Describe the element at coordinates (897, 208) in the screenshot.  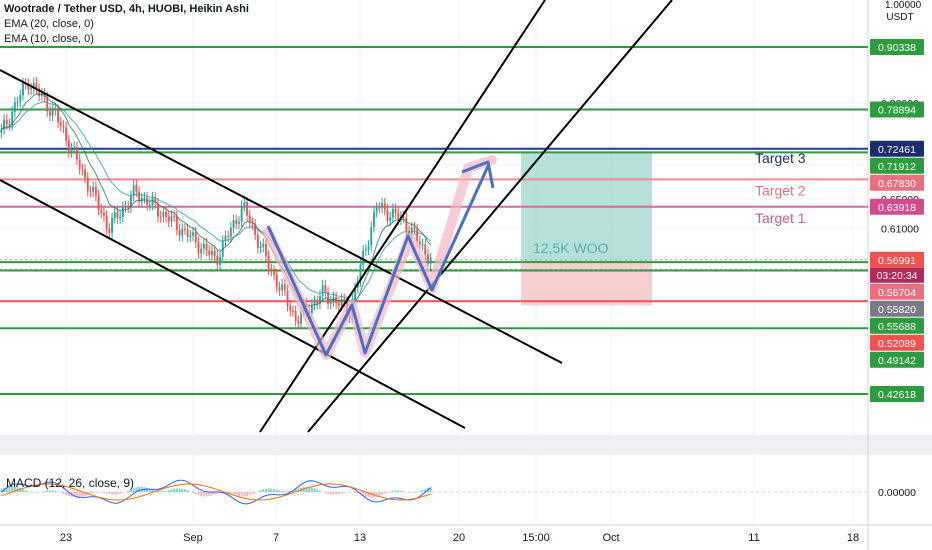
I see `price-tag-label: 0.63918` at that location.